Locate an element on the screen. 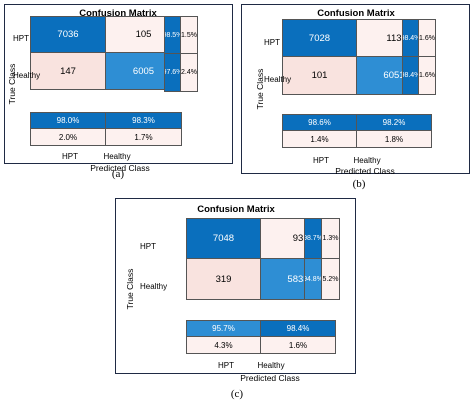  matrix-a-caption: (a) is located at coordinates (118, 174).